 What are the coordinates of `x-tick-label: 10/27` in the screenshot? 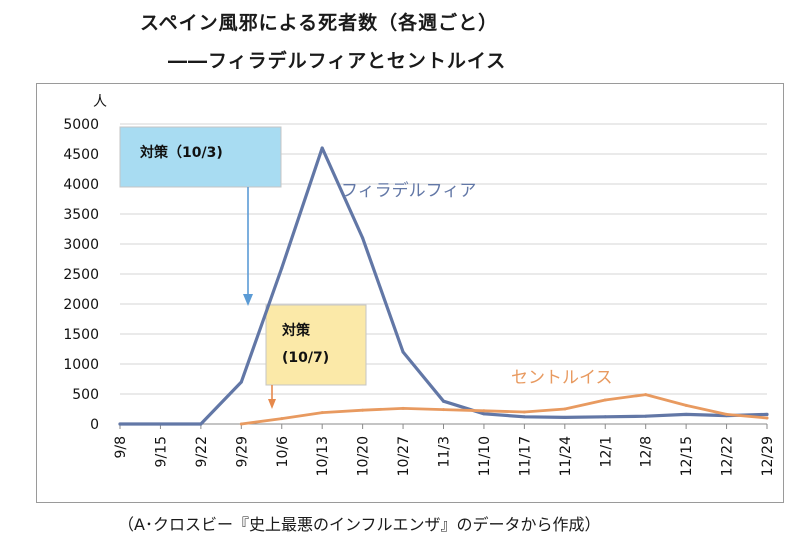 It's located at (404, 456).